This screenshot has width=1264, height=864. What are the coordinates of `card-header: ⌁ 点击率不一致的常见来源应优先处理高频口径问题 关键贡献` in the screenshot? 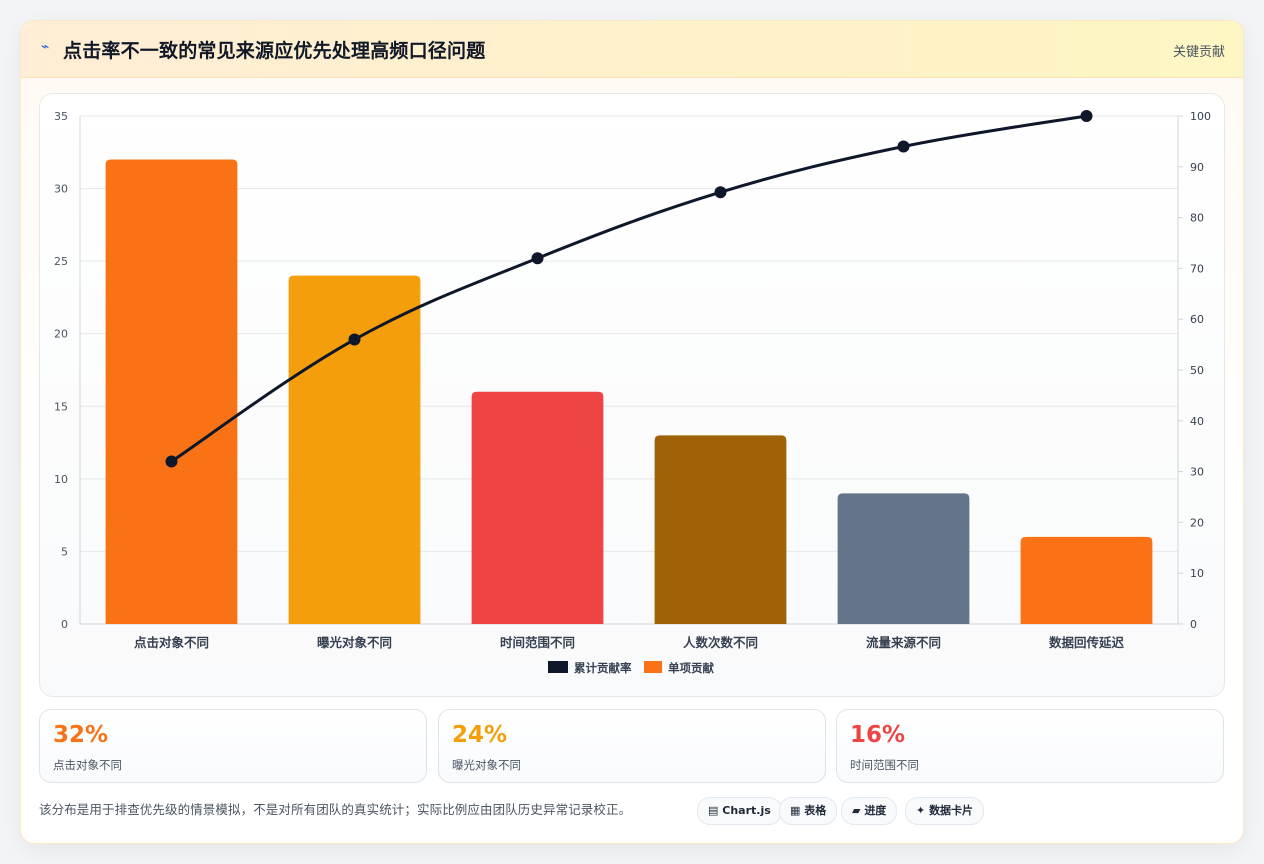 It's located at (632, 49).